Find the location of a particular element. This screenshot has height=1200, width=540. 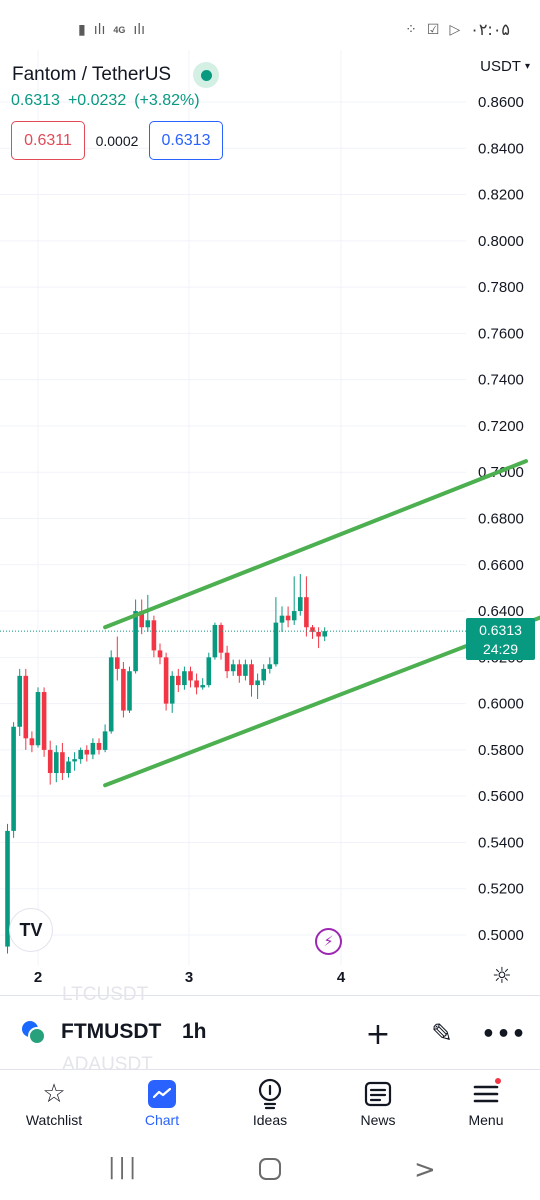

lightbulb-icon is located at coordinates (270, 1094).